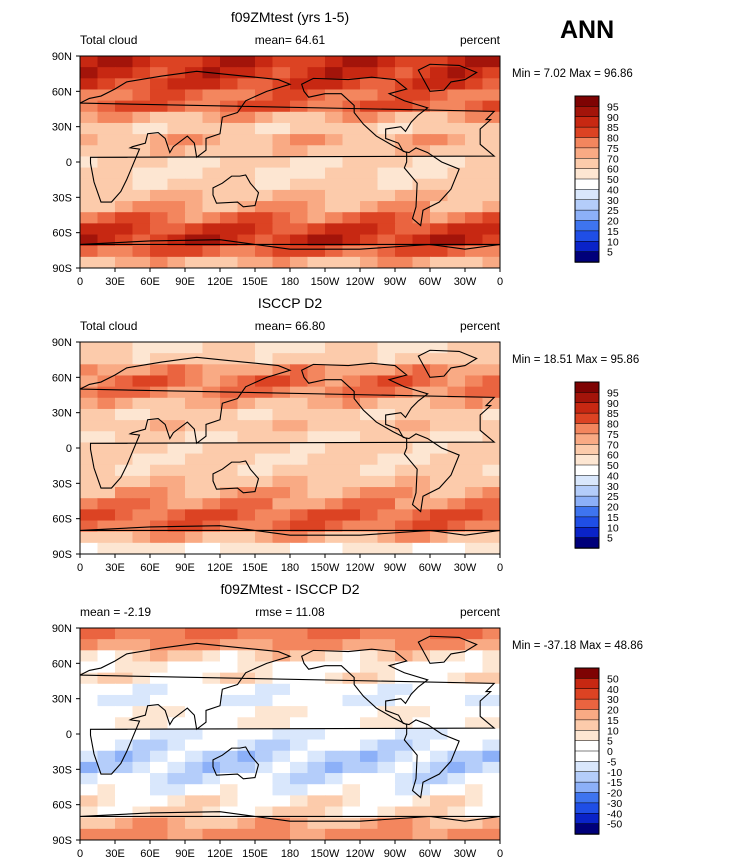  I want to click on x-tick-label: 120W, so click(360, 854).